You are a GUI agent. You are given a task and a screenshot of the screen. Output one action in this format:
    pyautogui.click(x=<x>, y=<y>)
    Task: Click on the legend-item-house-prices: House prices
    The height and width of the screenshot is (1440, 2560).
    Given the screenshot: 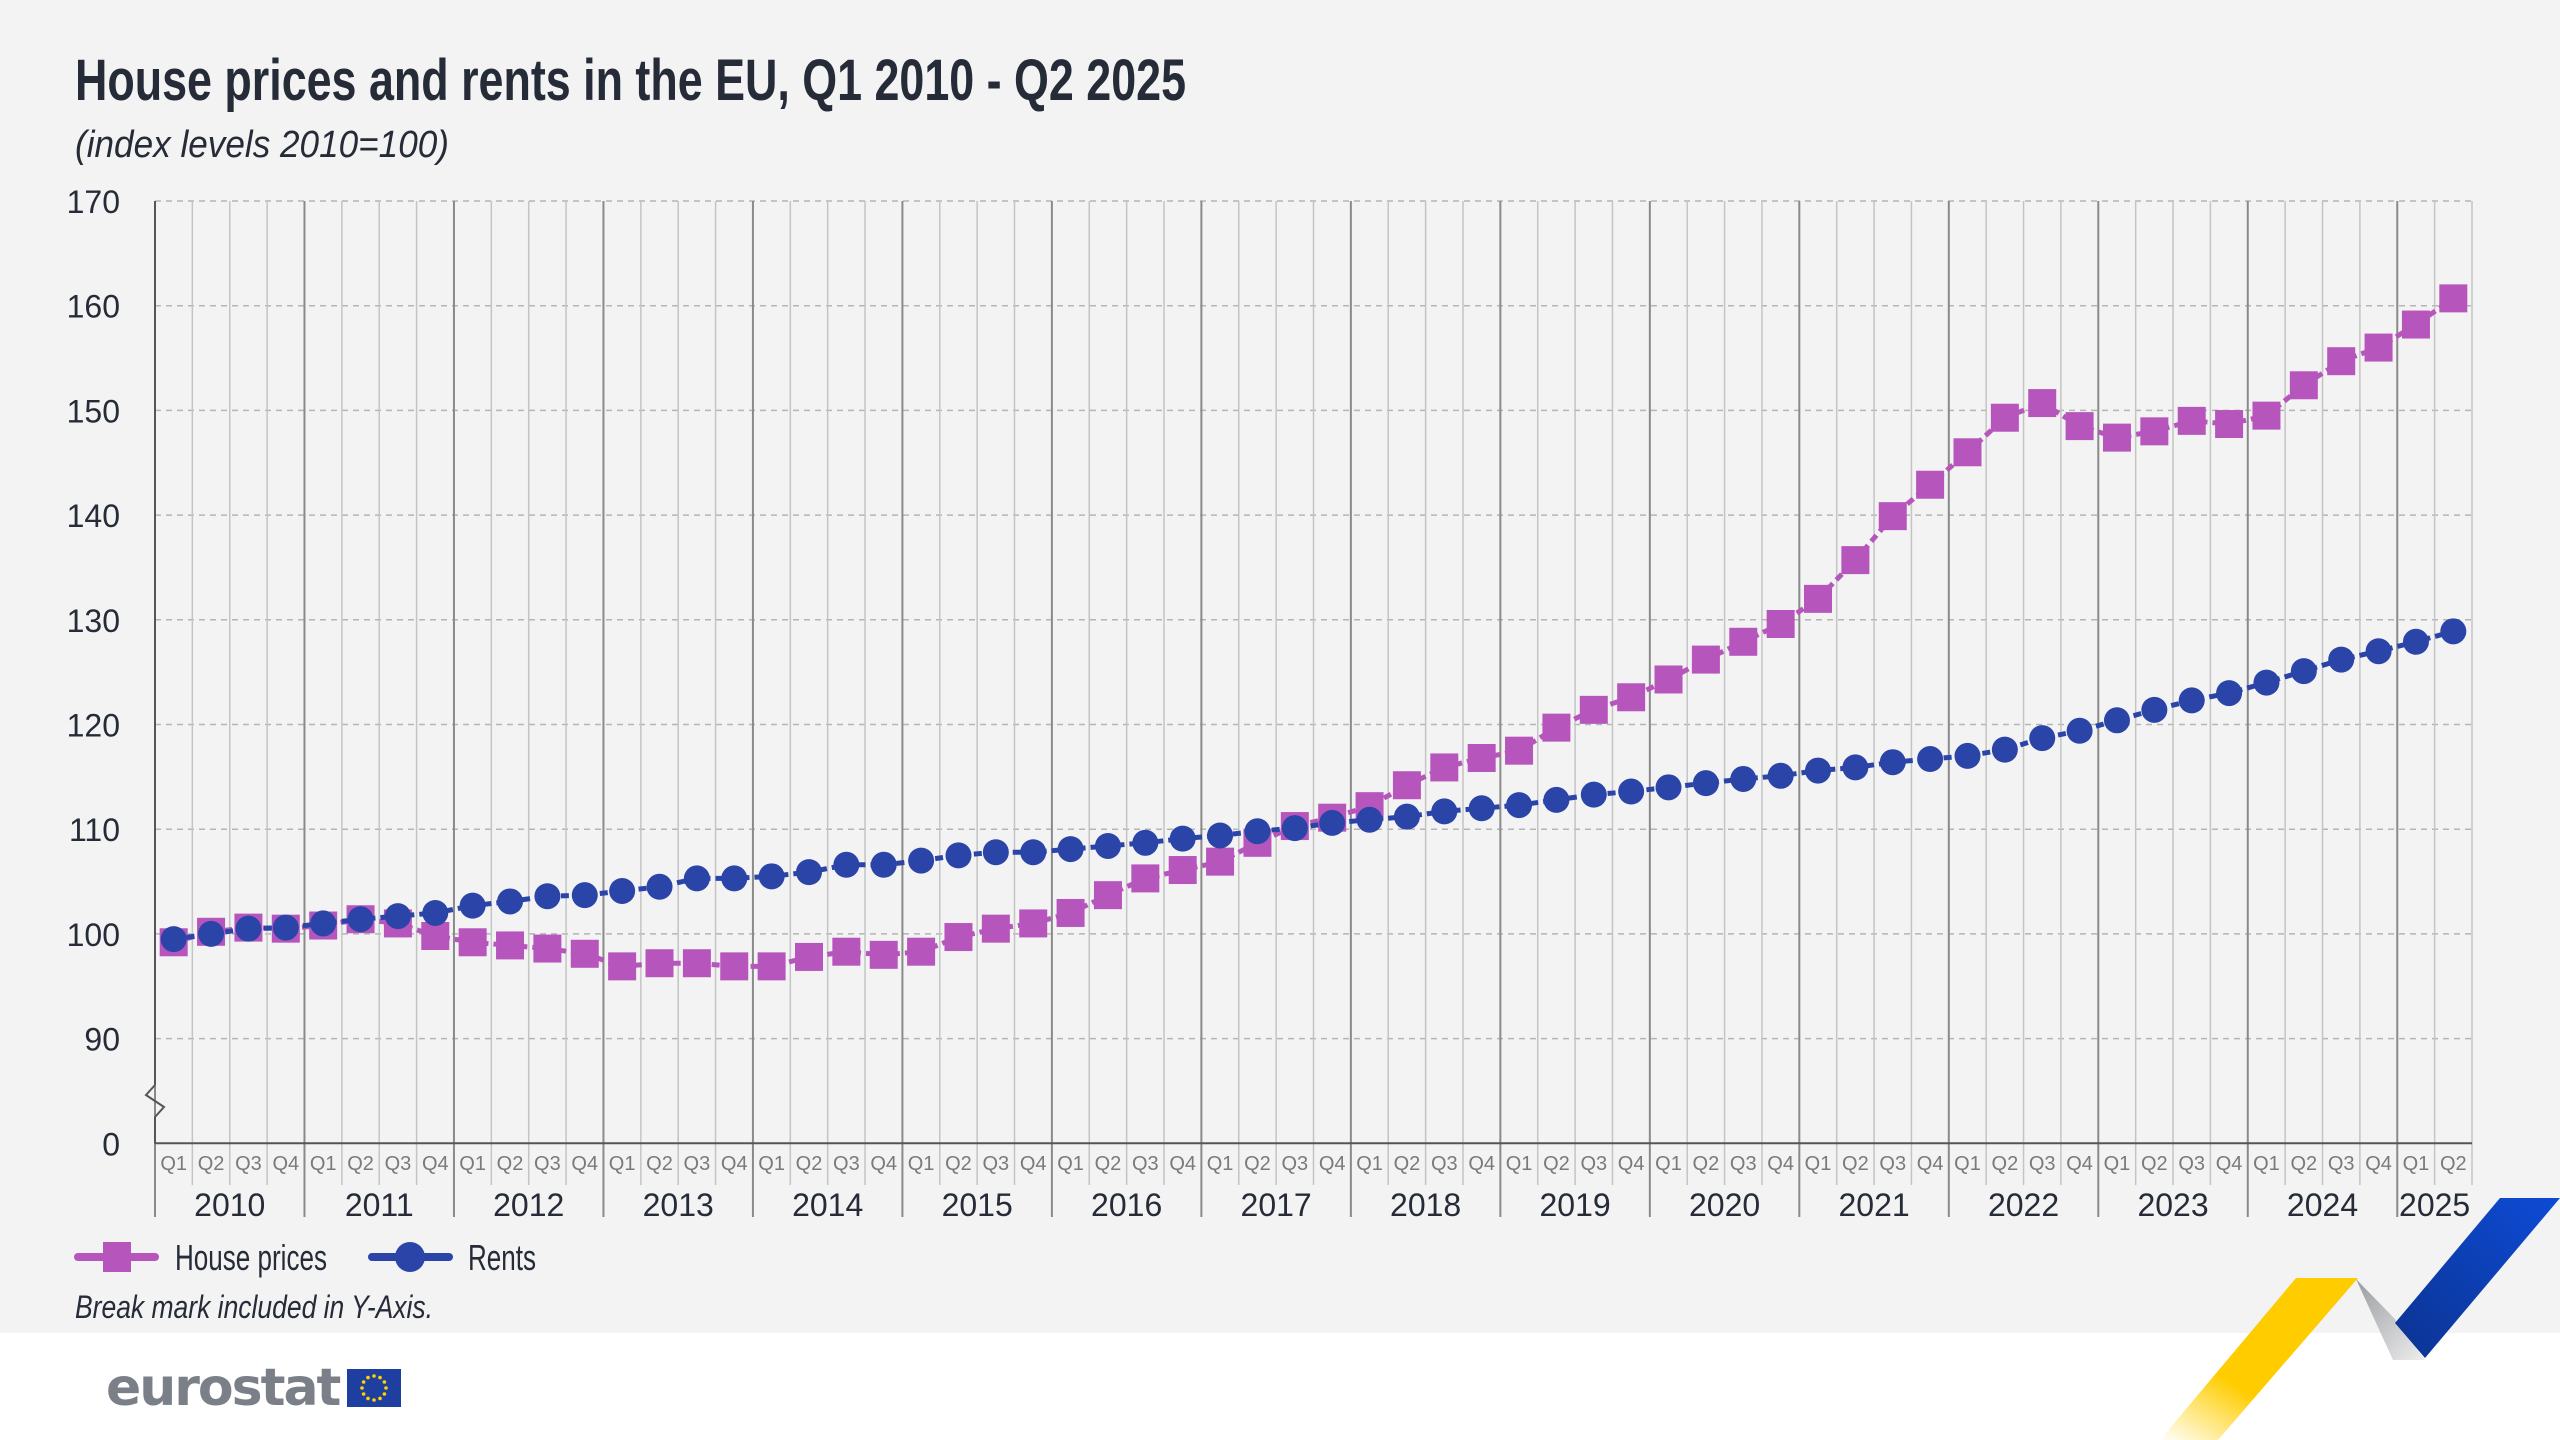 What is the action you would take?
    pyautogui.click(x=200, y=1257)
    